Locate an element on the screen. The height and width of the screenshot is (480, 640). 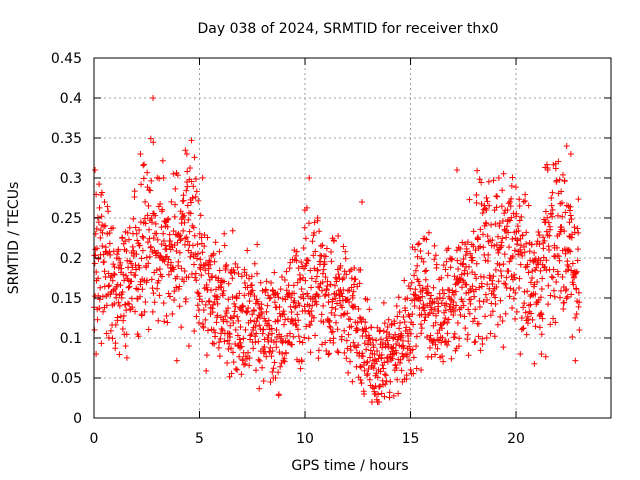
y-tick-labels: 0 0.05 0.1 0.15 0.2 0.25 0.3 0.35 0.4 0.45 is located at coordinates (66, 239).